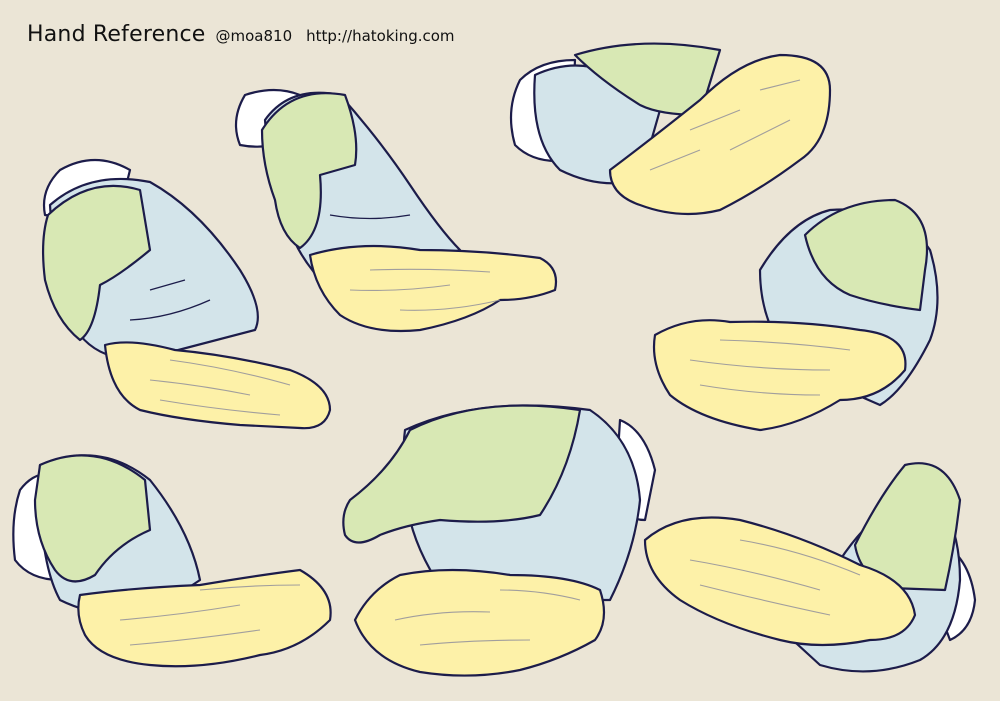  What do you see at coordinates (116, 34) in the screenshot?
I see `page-title: Hand Reference` at bounding box center [116, 34].